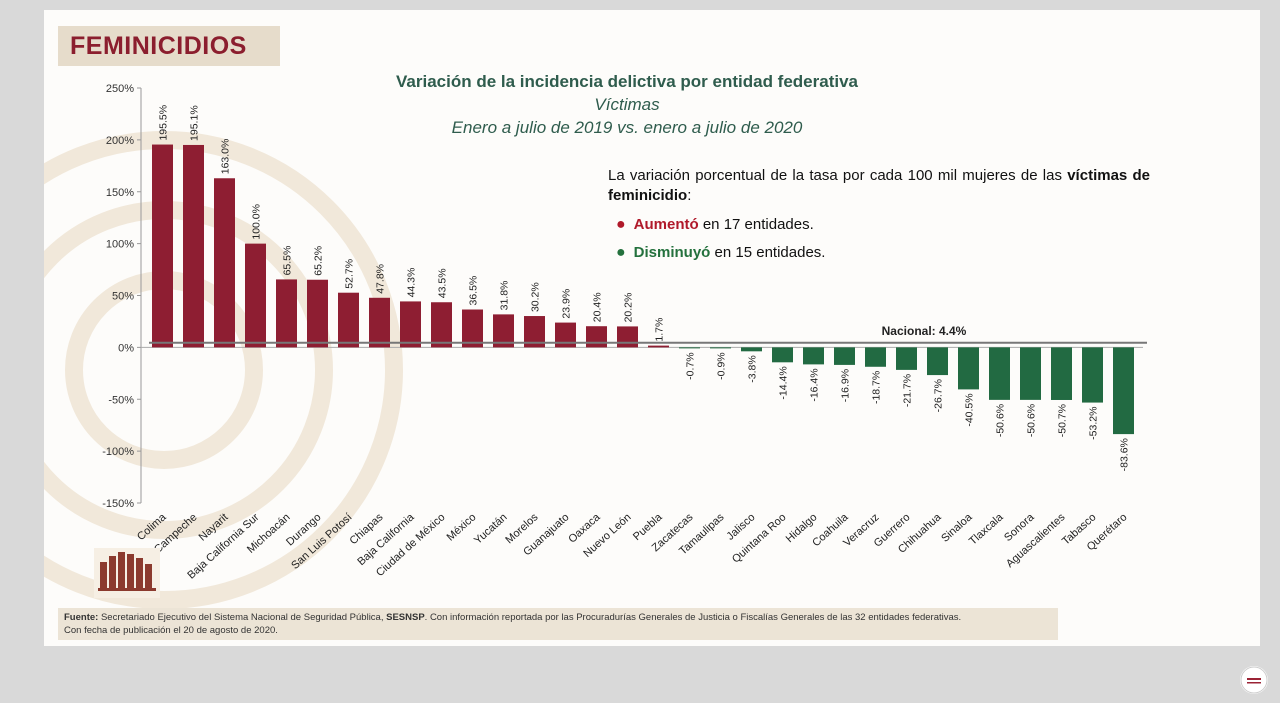 The width and height of the screenshot is (1280, 703). I want to click on data-label: 36.5%, so click(474, 291).